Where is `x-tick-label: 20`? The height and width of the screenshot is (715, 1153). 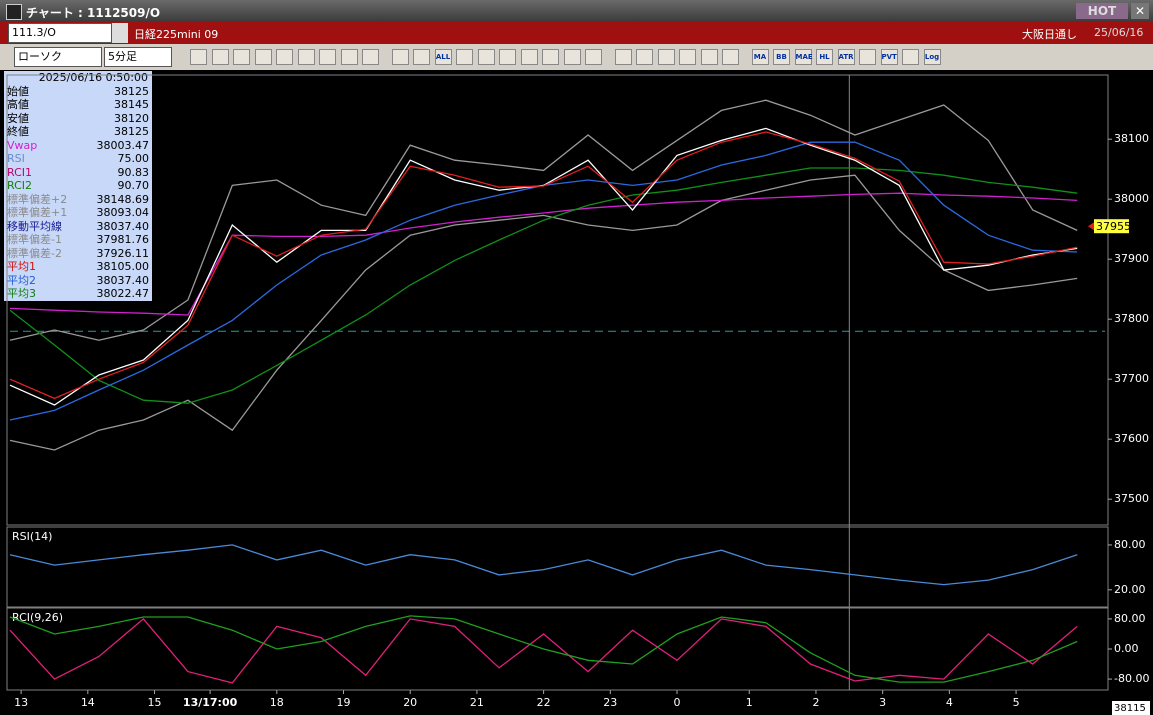 x-tick-label: 20 is located at coordinates (410, 702).